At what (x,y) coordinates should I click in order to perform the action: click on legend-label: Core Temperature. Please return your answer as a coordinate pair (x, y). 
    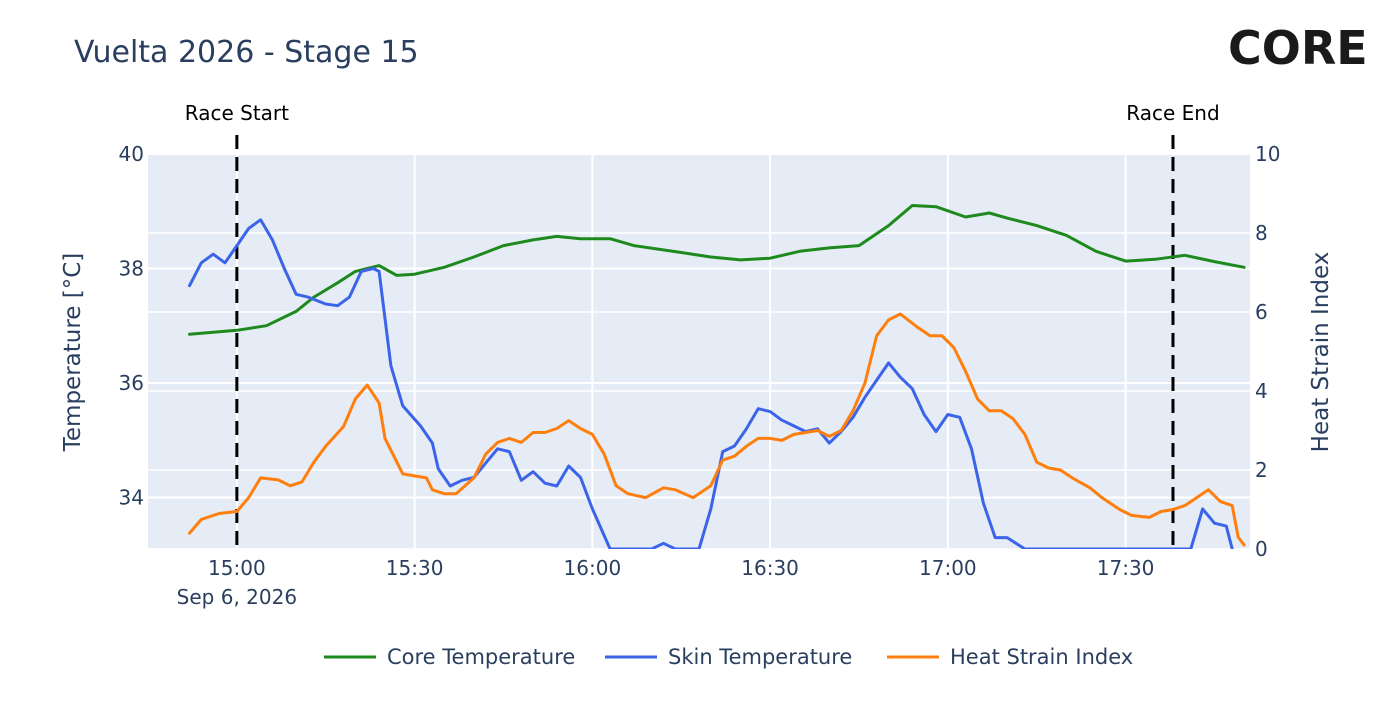
    Looking at the image, I should click on (481, 657).